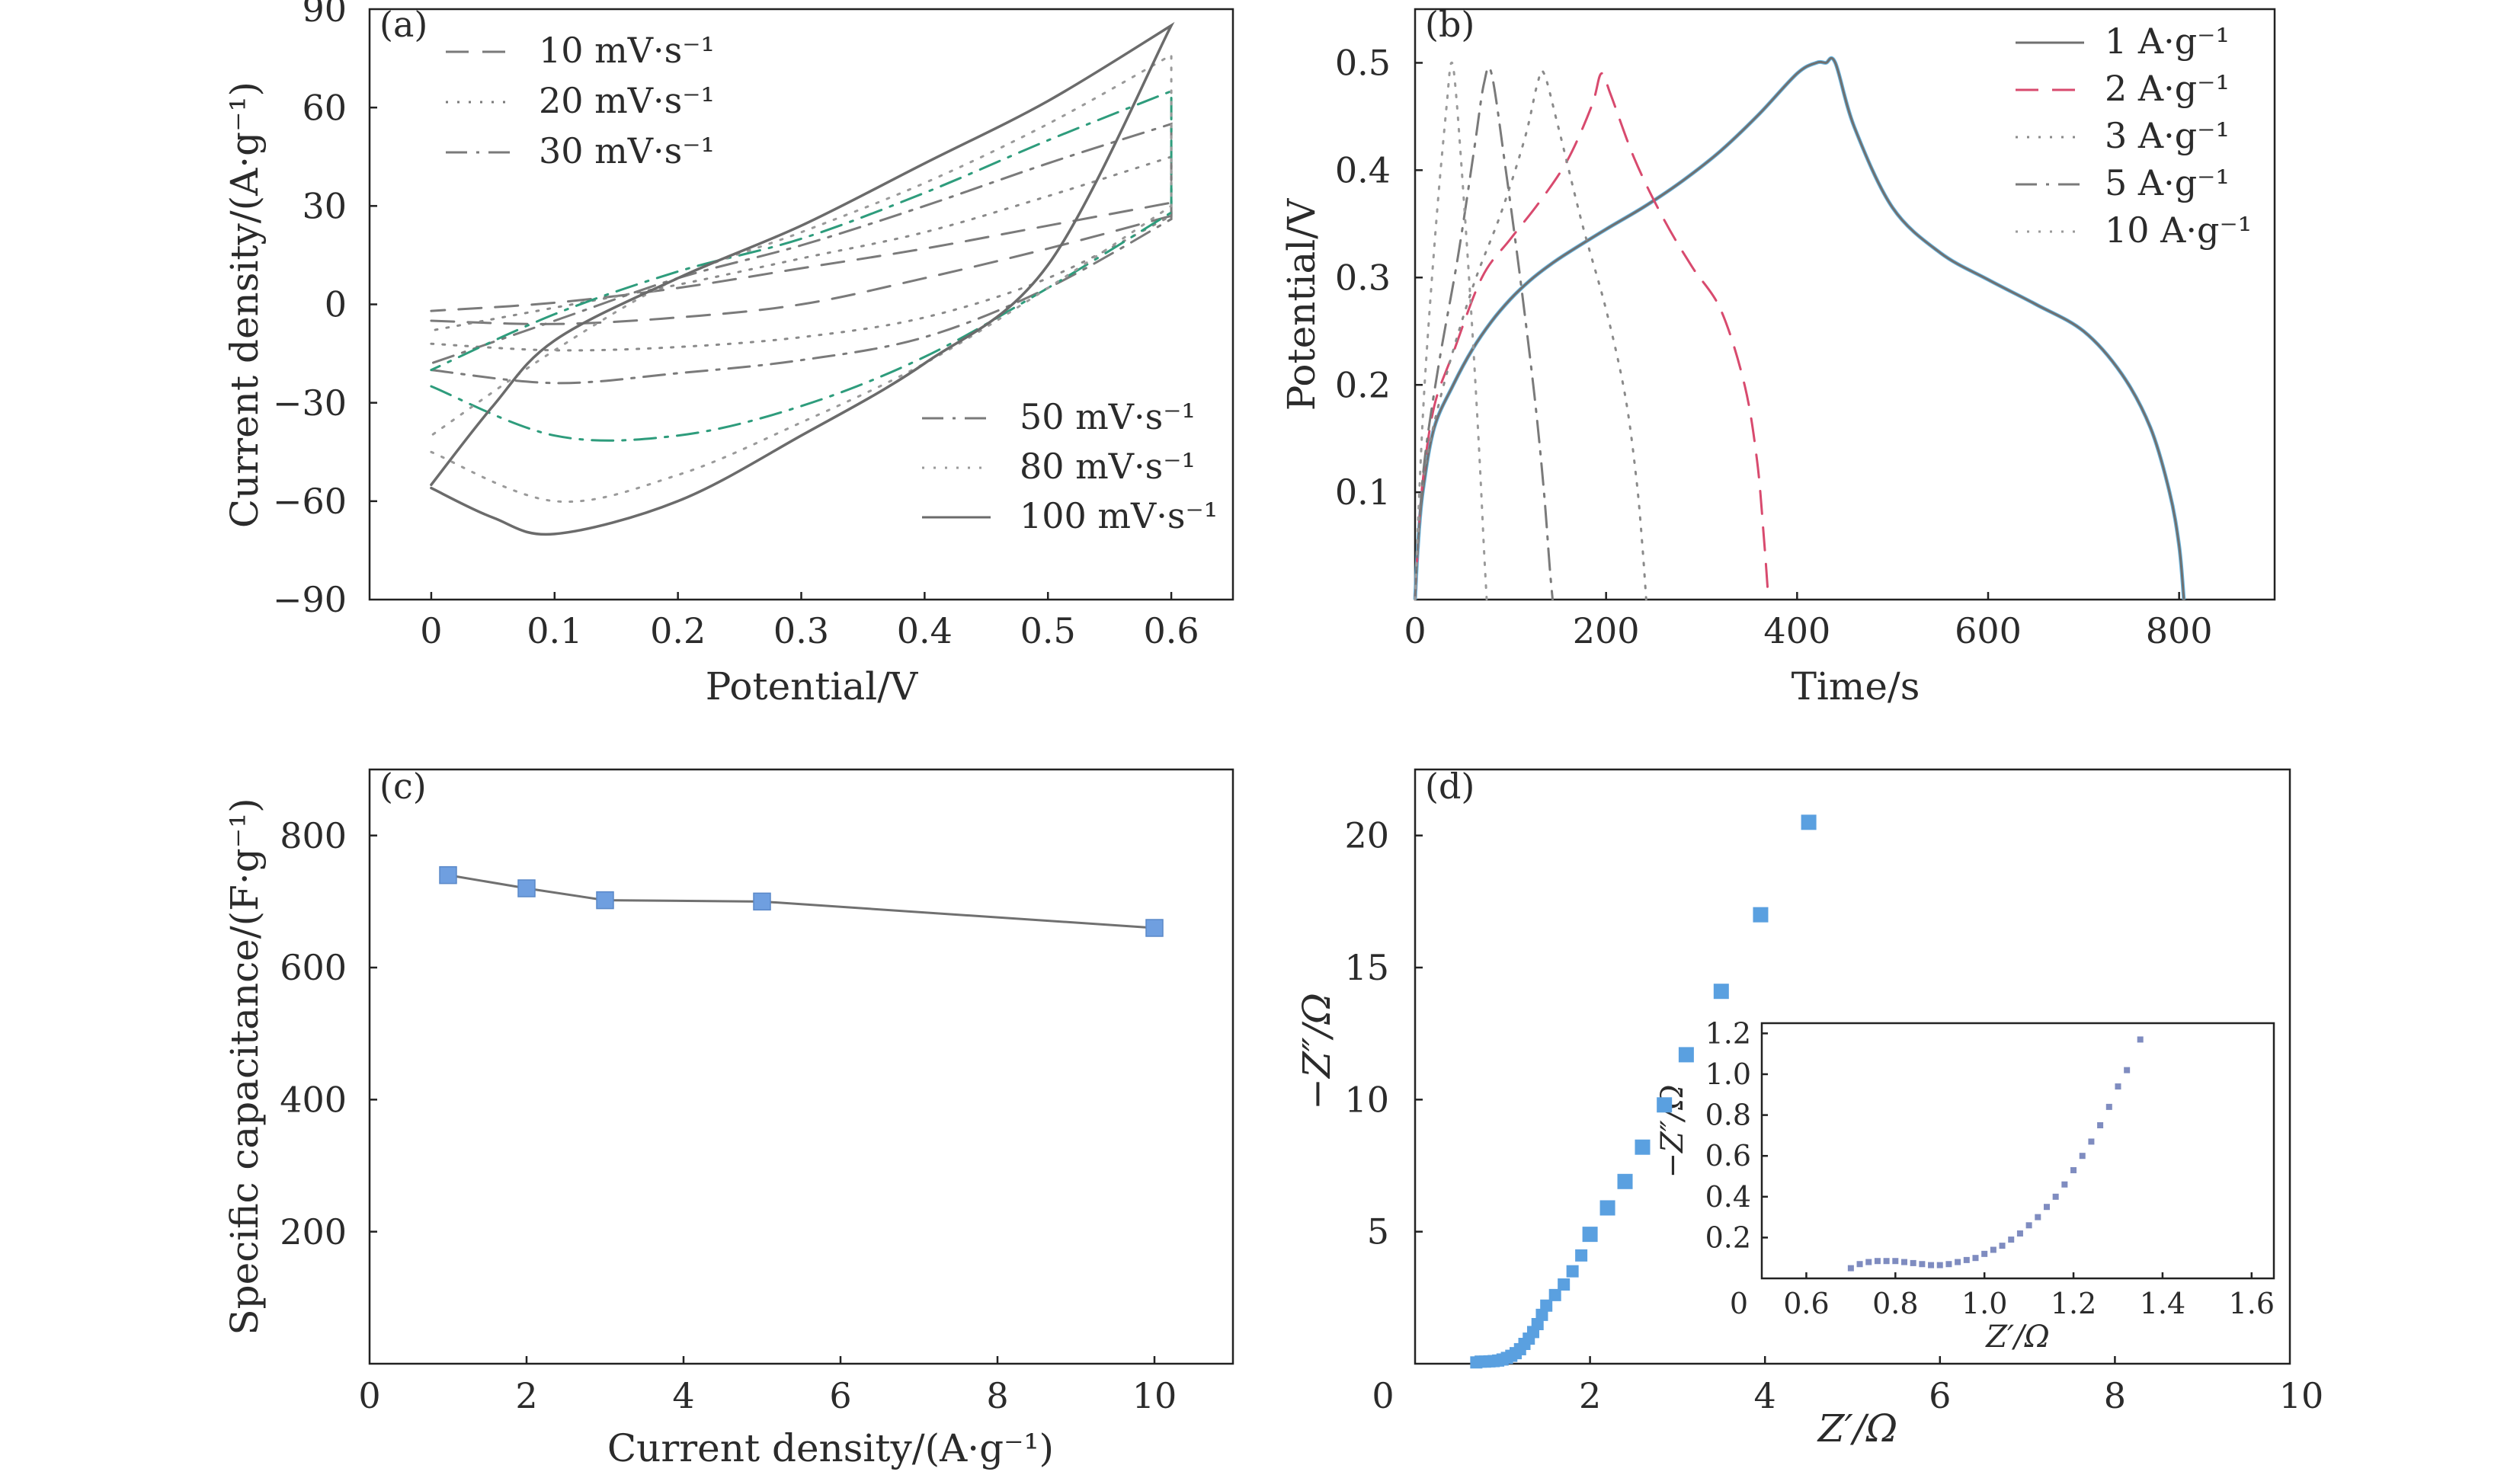 This screenshot has width=2520, height=1478. I want to click on panel-d-frame, so click(1852, 1066).